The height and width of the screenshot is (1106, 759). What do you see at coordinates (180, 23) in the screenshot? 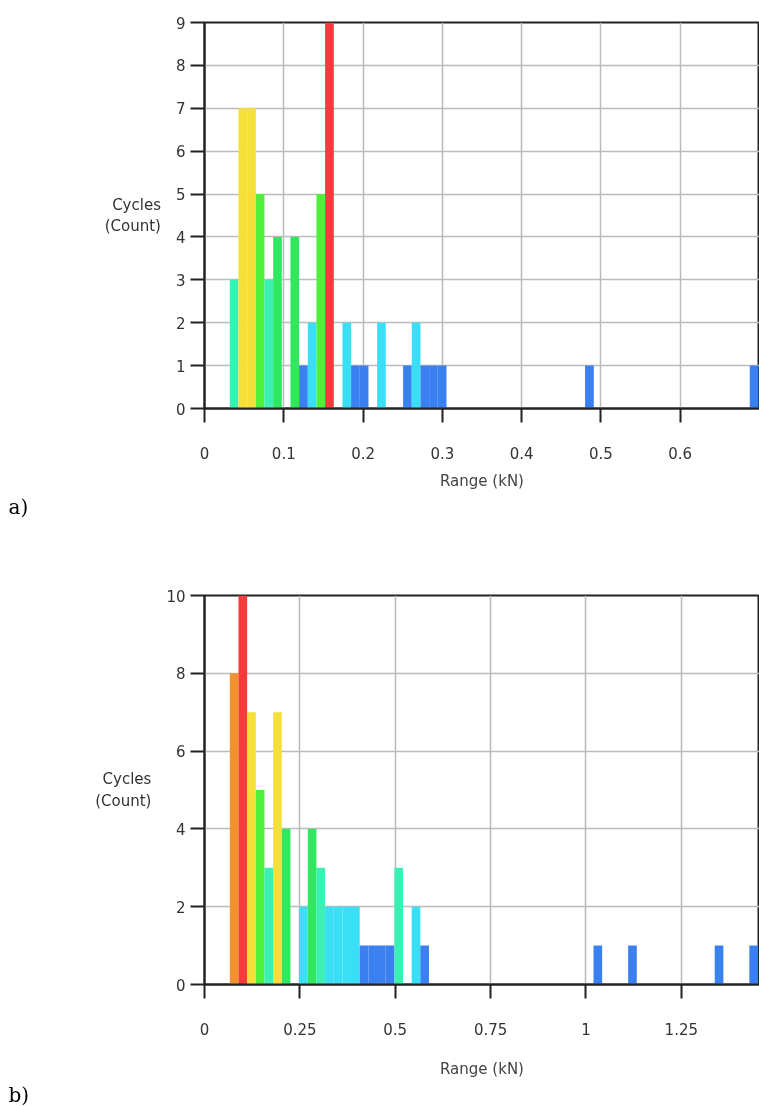
I see `y-tick-label: 9` at bounding box center [180, 23].